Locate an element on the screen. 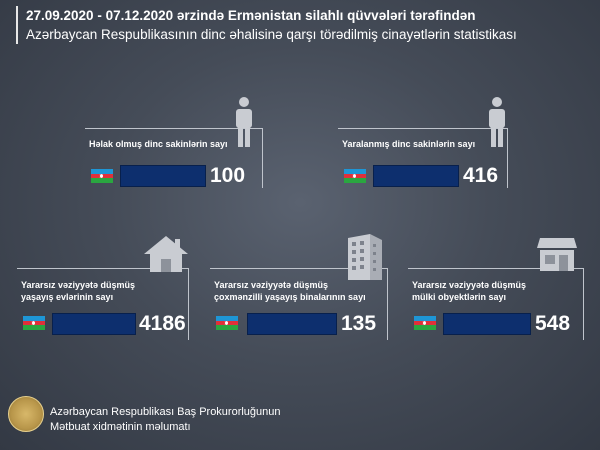 Image resolution: width=600 pixels, height=450 pixels. stat-card-injured-civilians: Yaralanmış dinc sakinlərin sayı 416 is located at coordinates (423, 158).